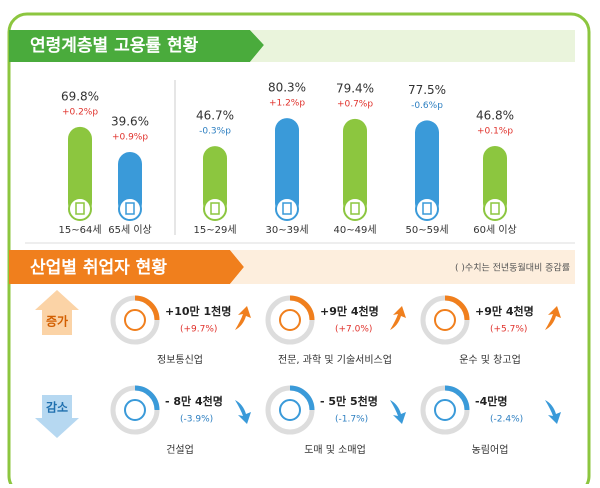 Image resolution: width=600 pixels, height=488 pixels. Describe the element at coordinates (506, 420) in the screenshot. I see `item-rate: (-2.4%)` at that location.